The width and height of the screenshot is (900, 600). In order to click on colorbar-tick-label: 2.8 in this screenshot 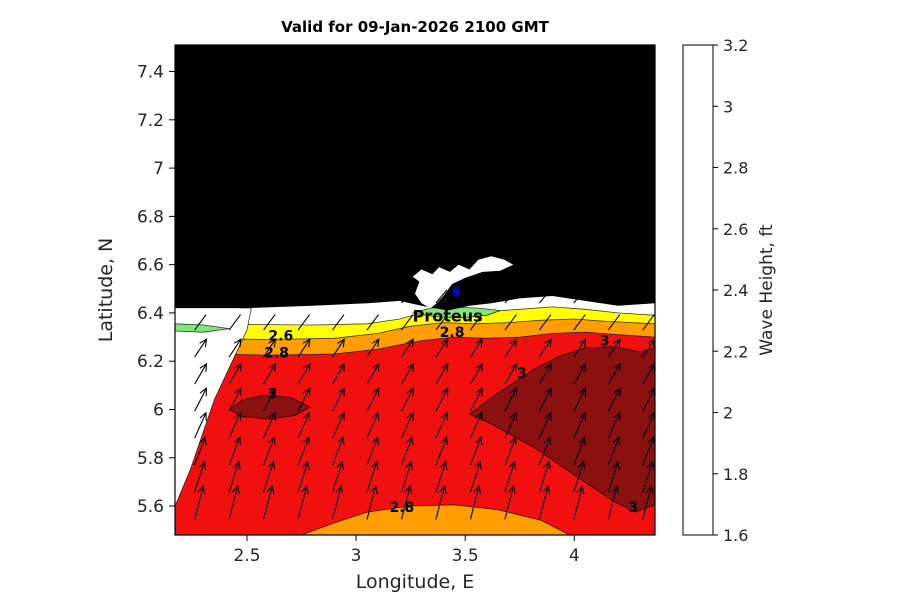, I will do `click(735, 168)`.